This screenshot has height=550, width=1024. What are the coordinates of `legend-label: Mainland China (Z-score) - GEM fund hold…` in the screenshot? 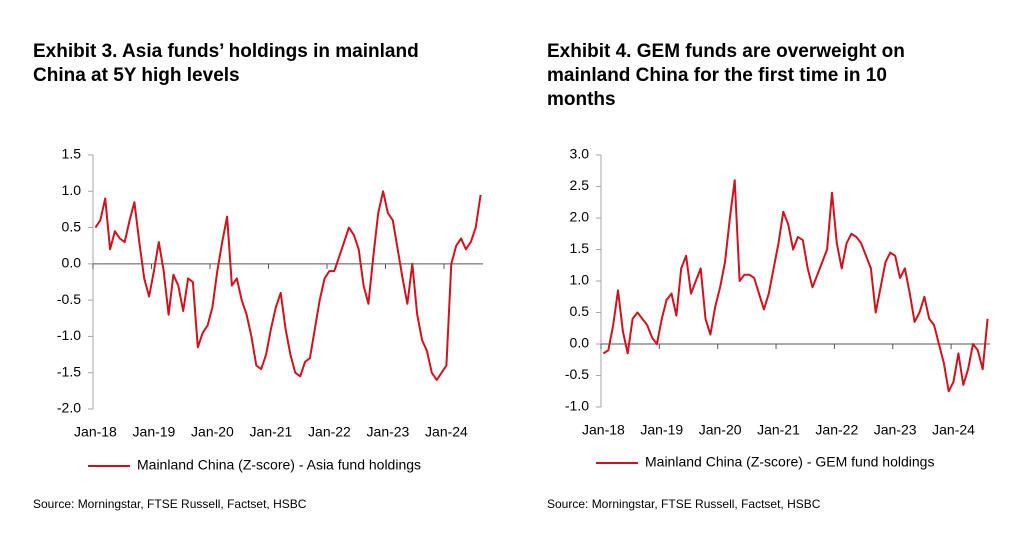 It's located at (789, 462).